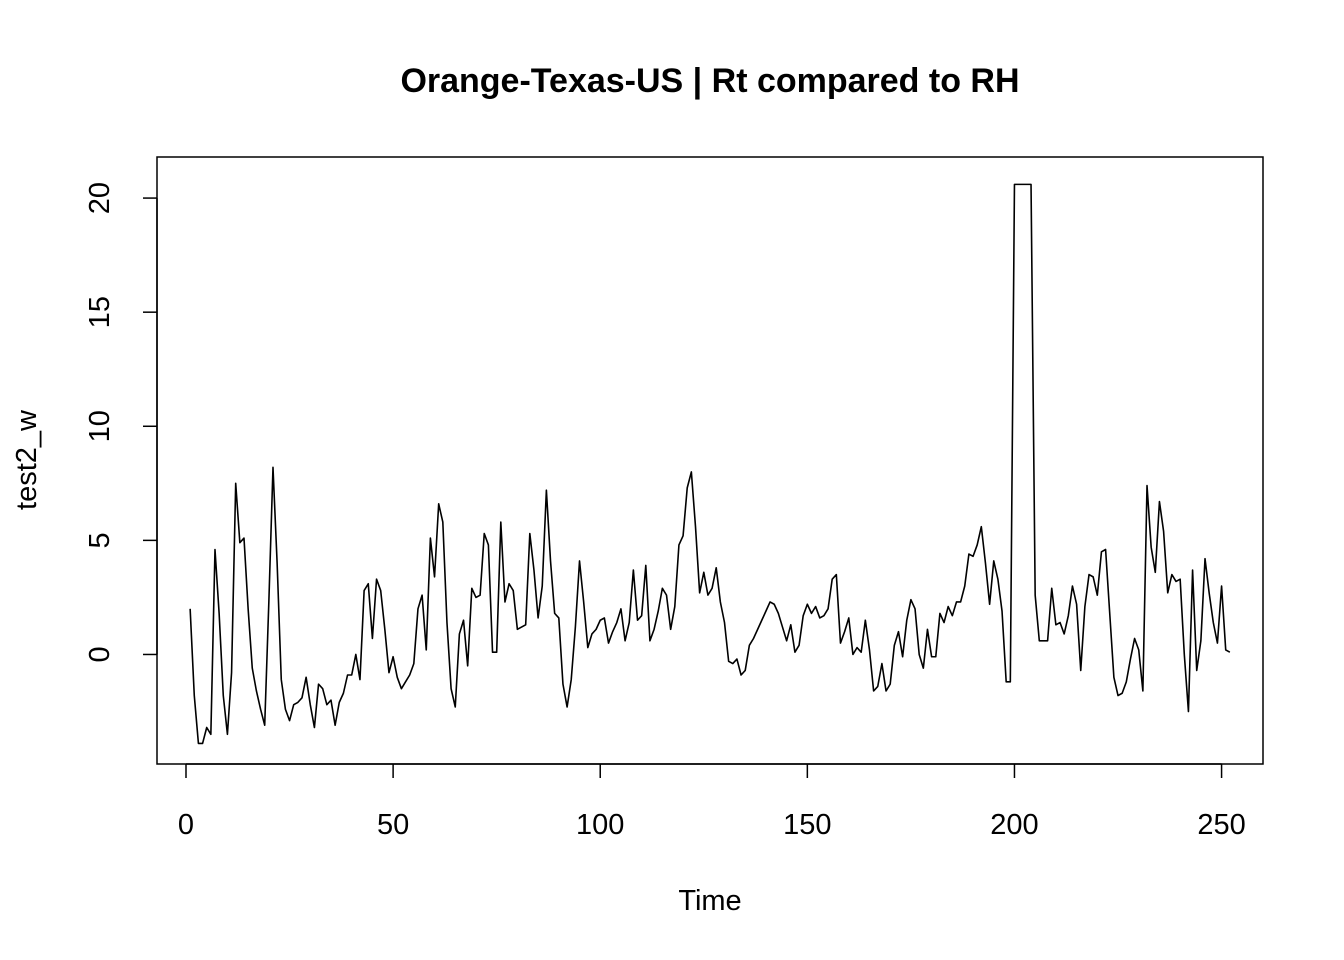 The width and height of the screenshot is (1344, 960). I want to click on x-tick-label: 150, so click(807, 825).